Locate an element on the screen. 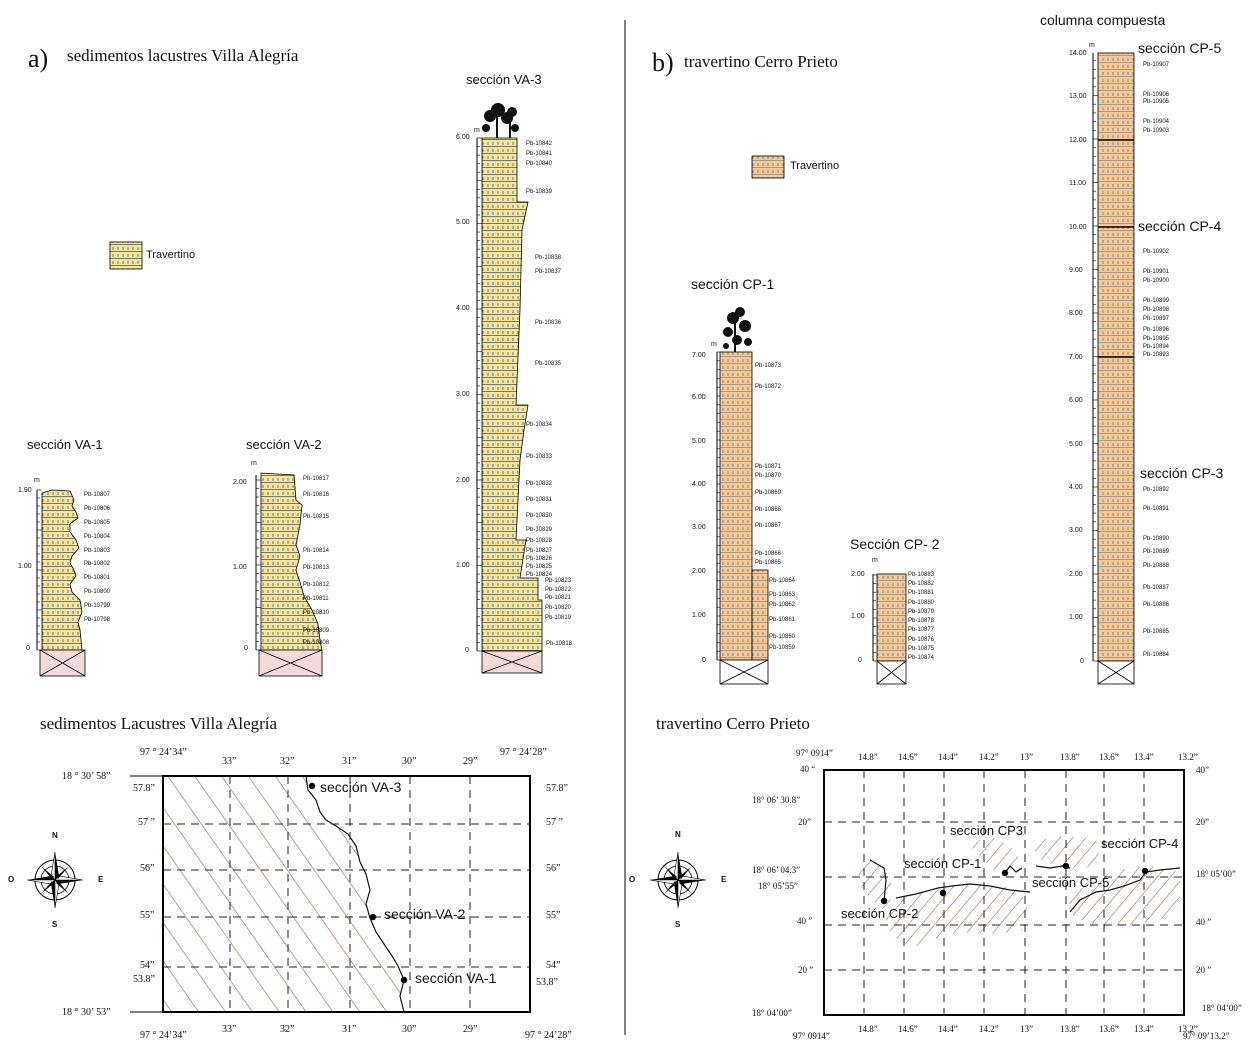 This screenshot has width=1251, height=1041. cp1-tick-label: 4.00 is located at coordinates (699, 484).